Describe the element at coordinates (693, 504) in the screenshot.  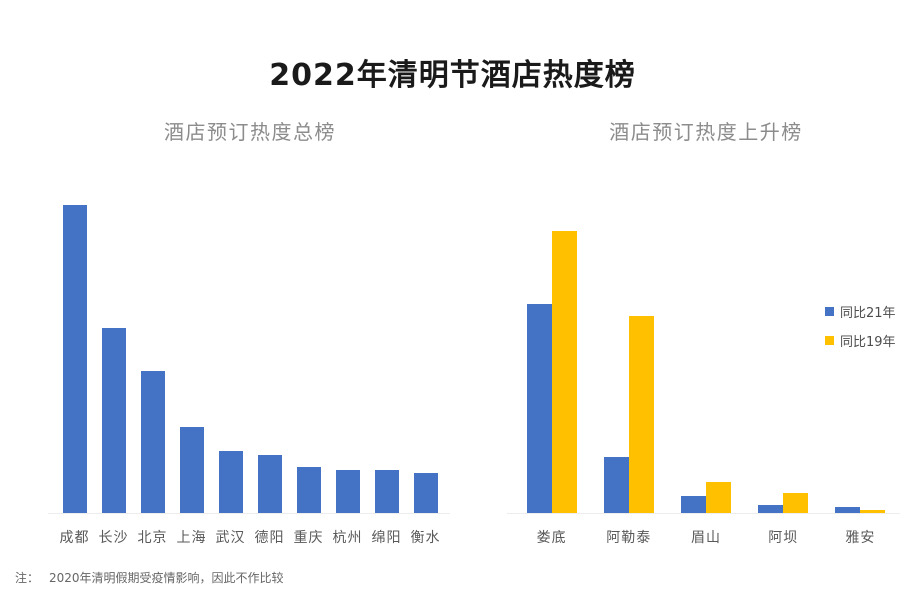
I see `bar-眉山-同比21年` at that location.